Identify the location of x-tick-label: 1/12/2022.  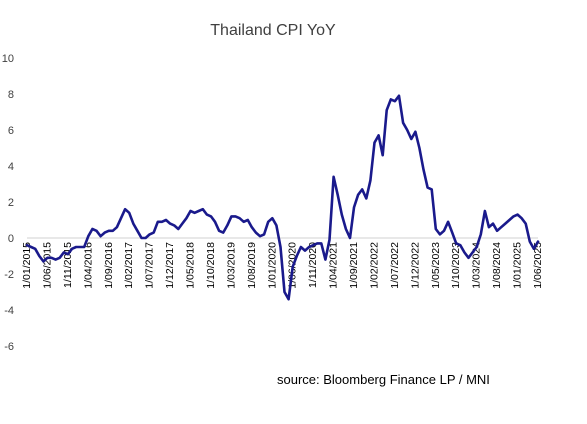
(415, 265).